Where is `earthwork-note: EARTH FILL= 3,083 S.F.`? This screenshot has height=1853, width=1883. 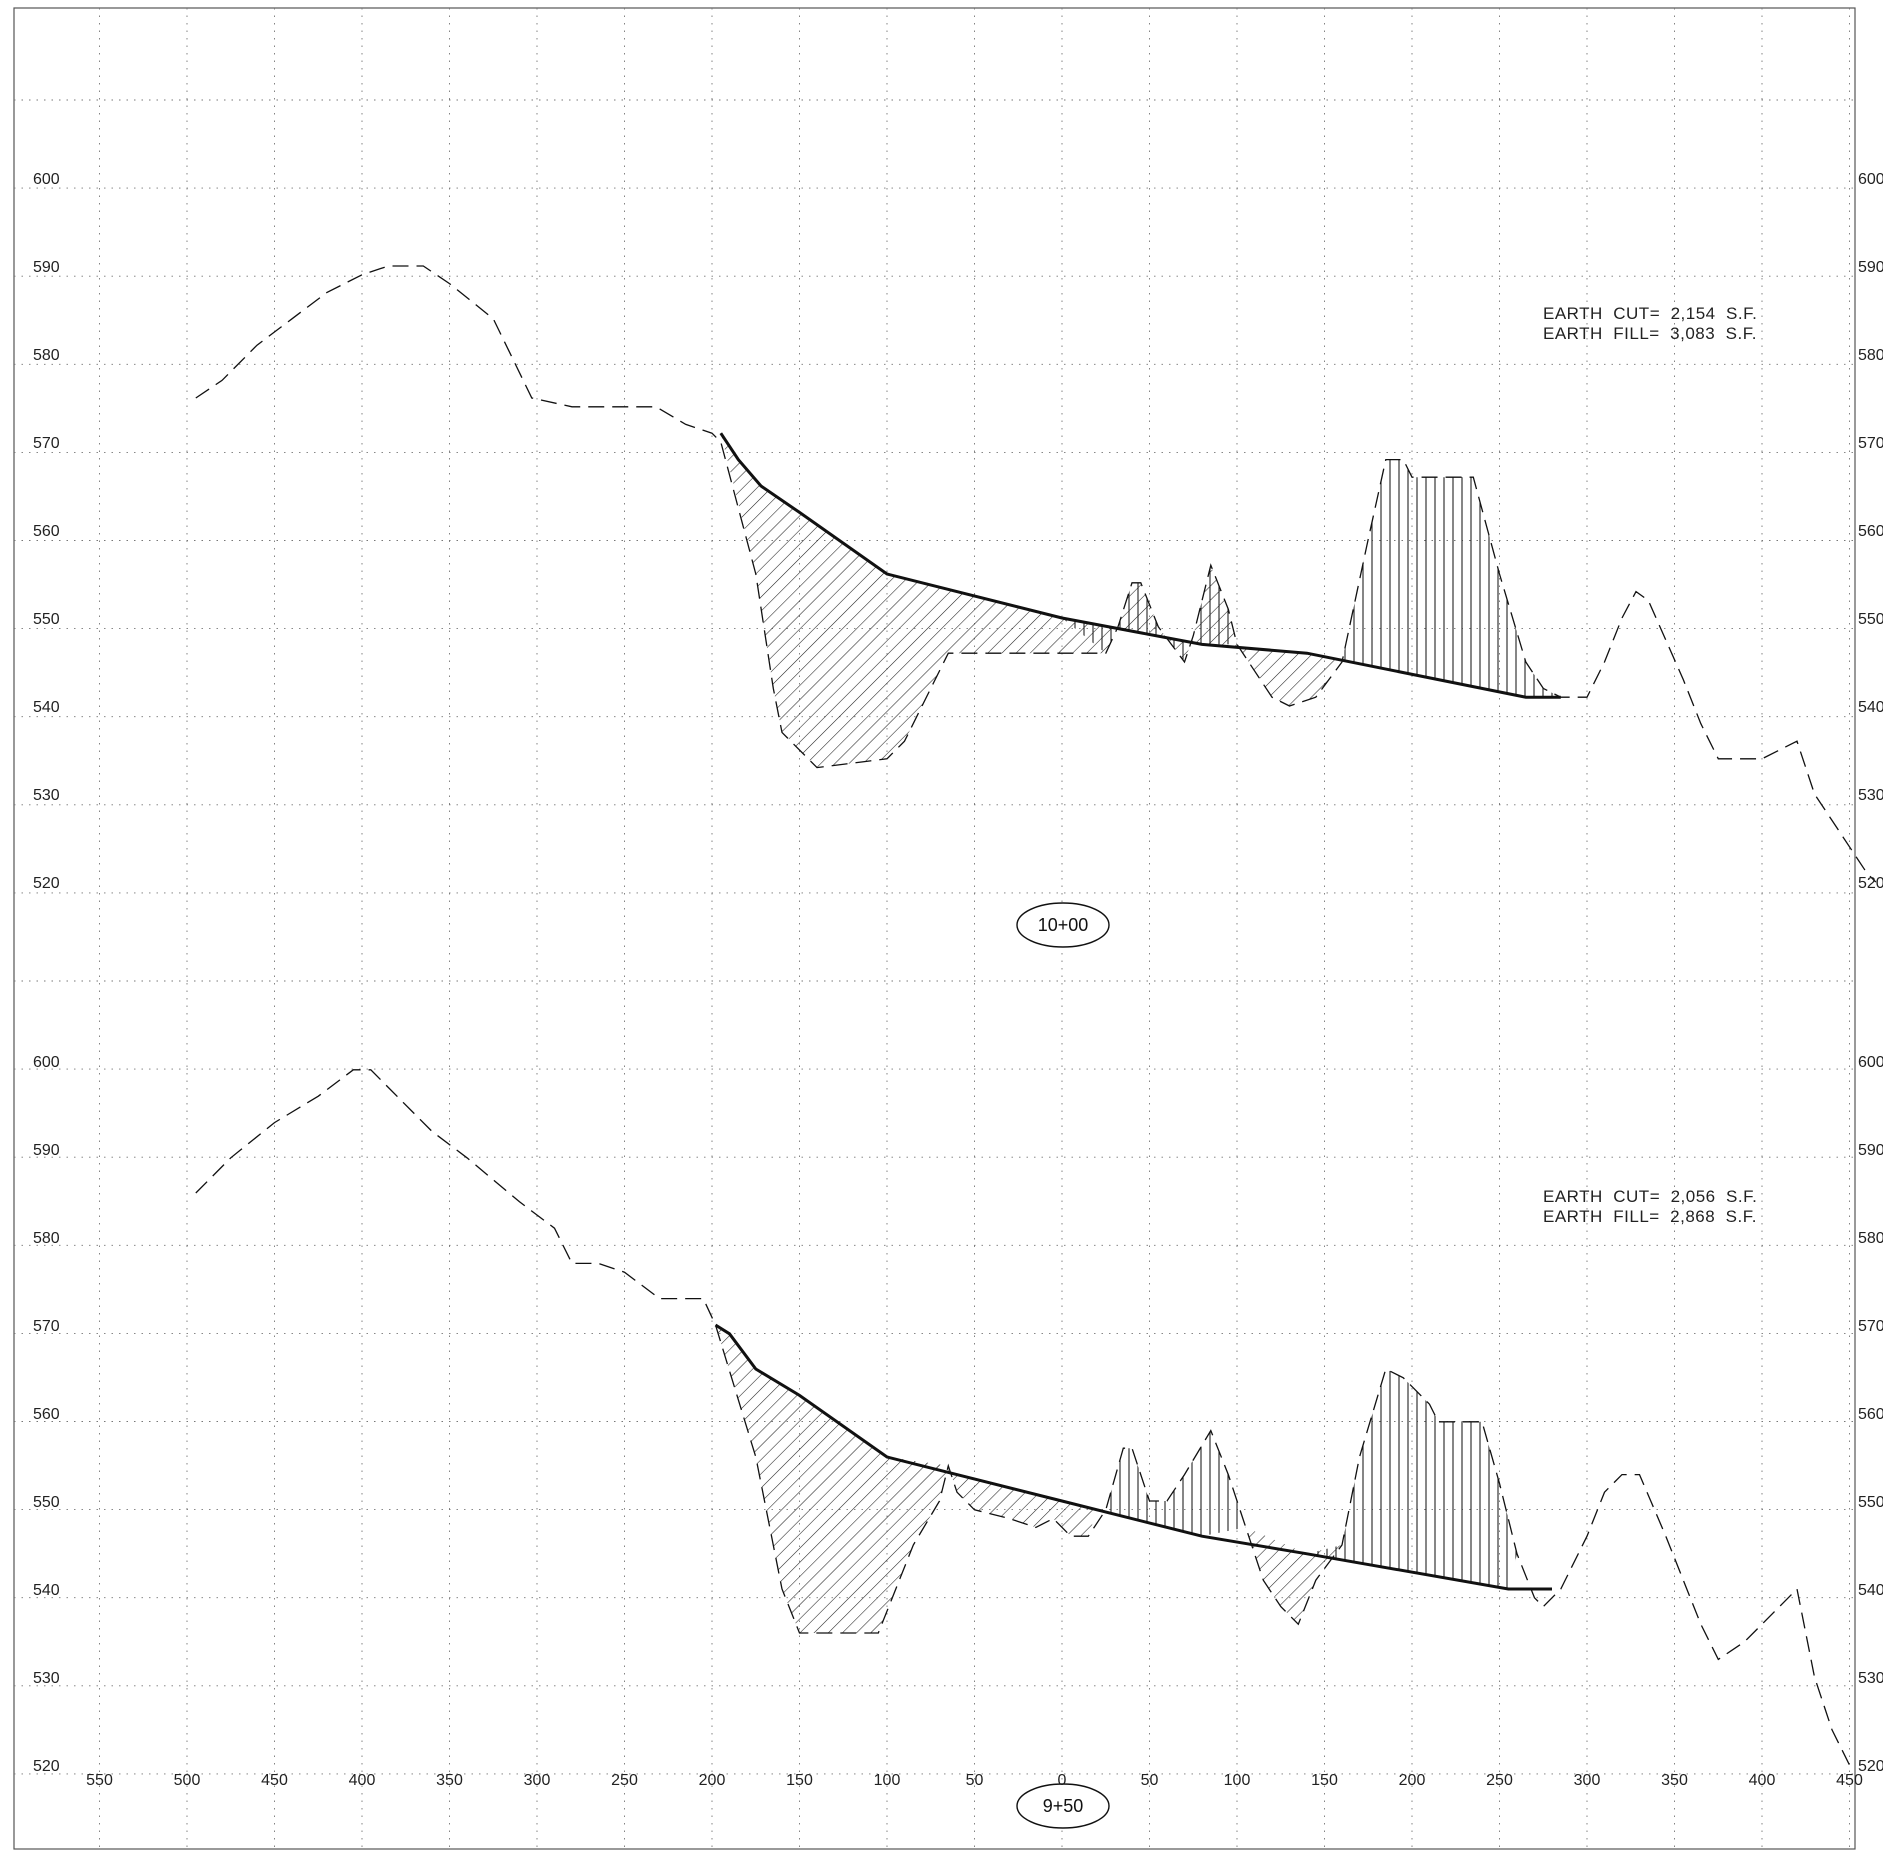
earthwork-note: EARTH FILL= 3,083 S.F. is located at coordinates (1650, 333).